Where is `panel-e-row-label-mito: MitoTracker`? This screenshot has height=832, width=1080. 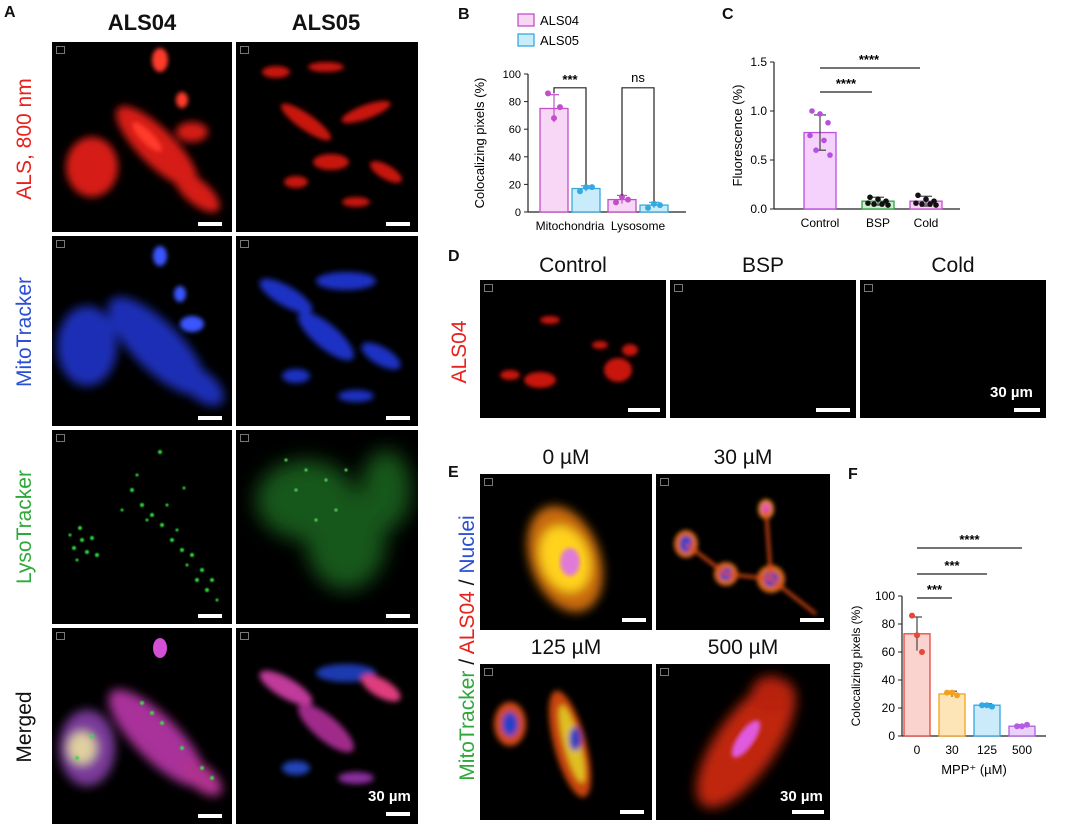 panel-e-row-label-mito: MitoTracker is located at coordinates (467, 725).